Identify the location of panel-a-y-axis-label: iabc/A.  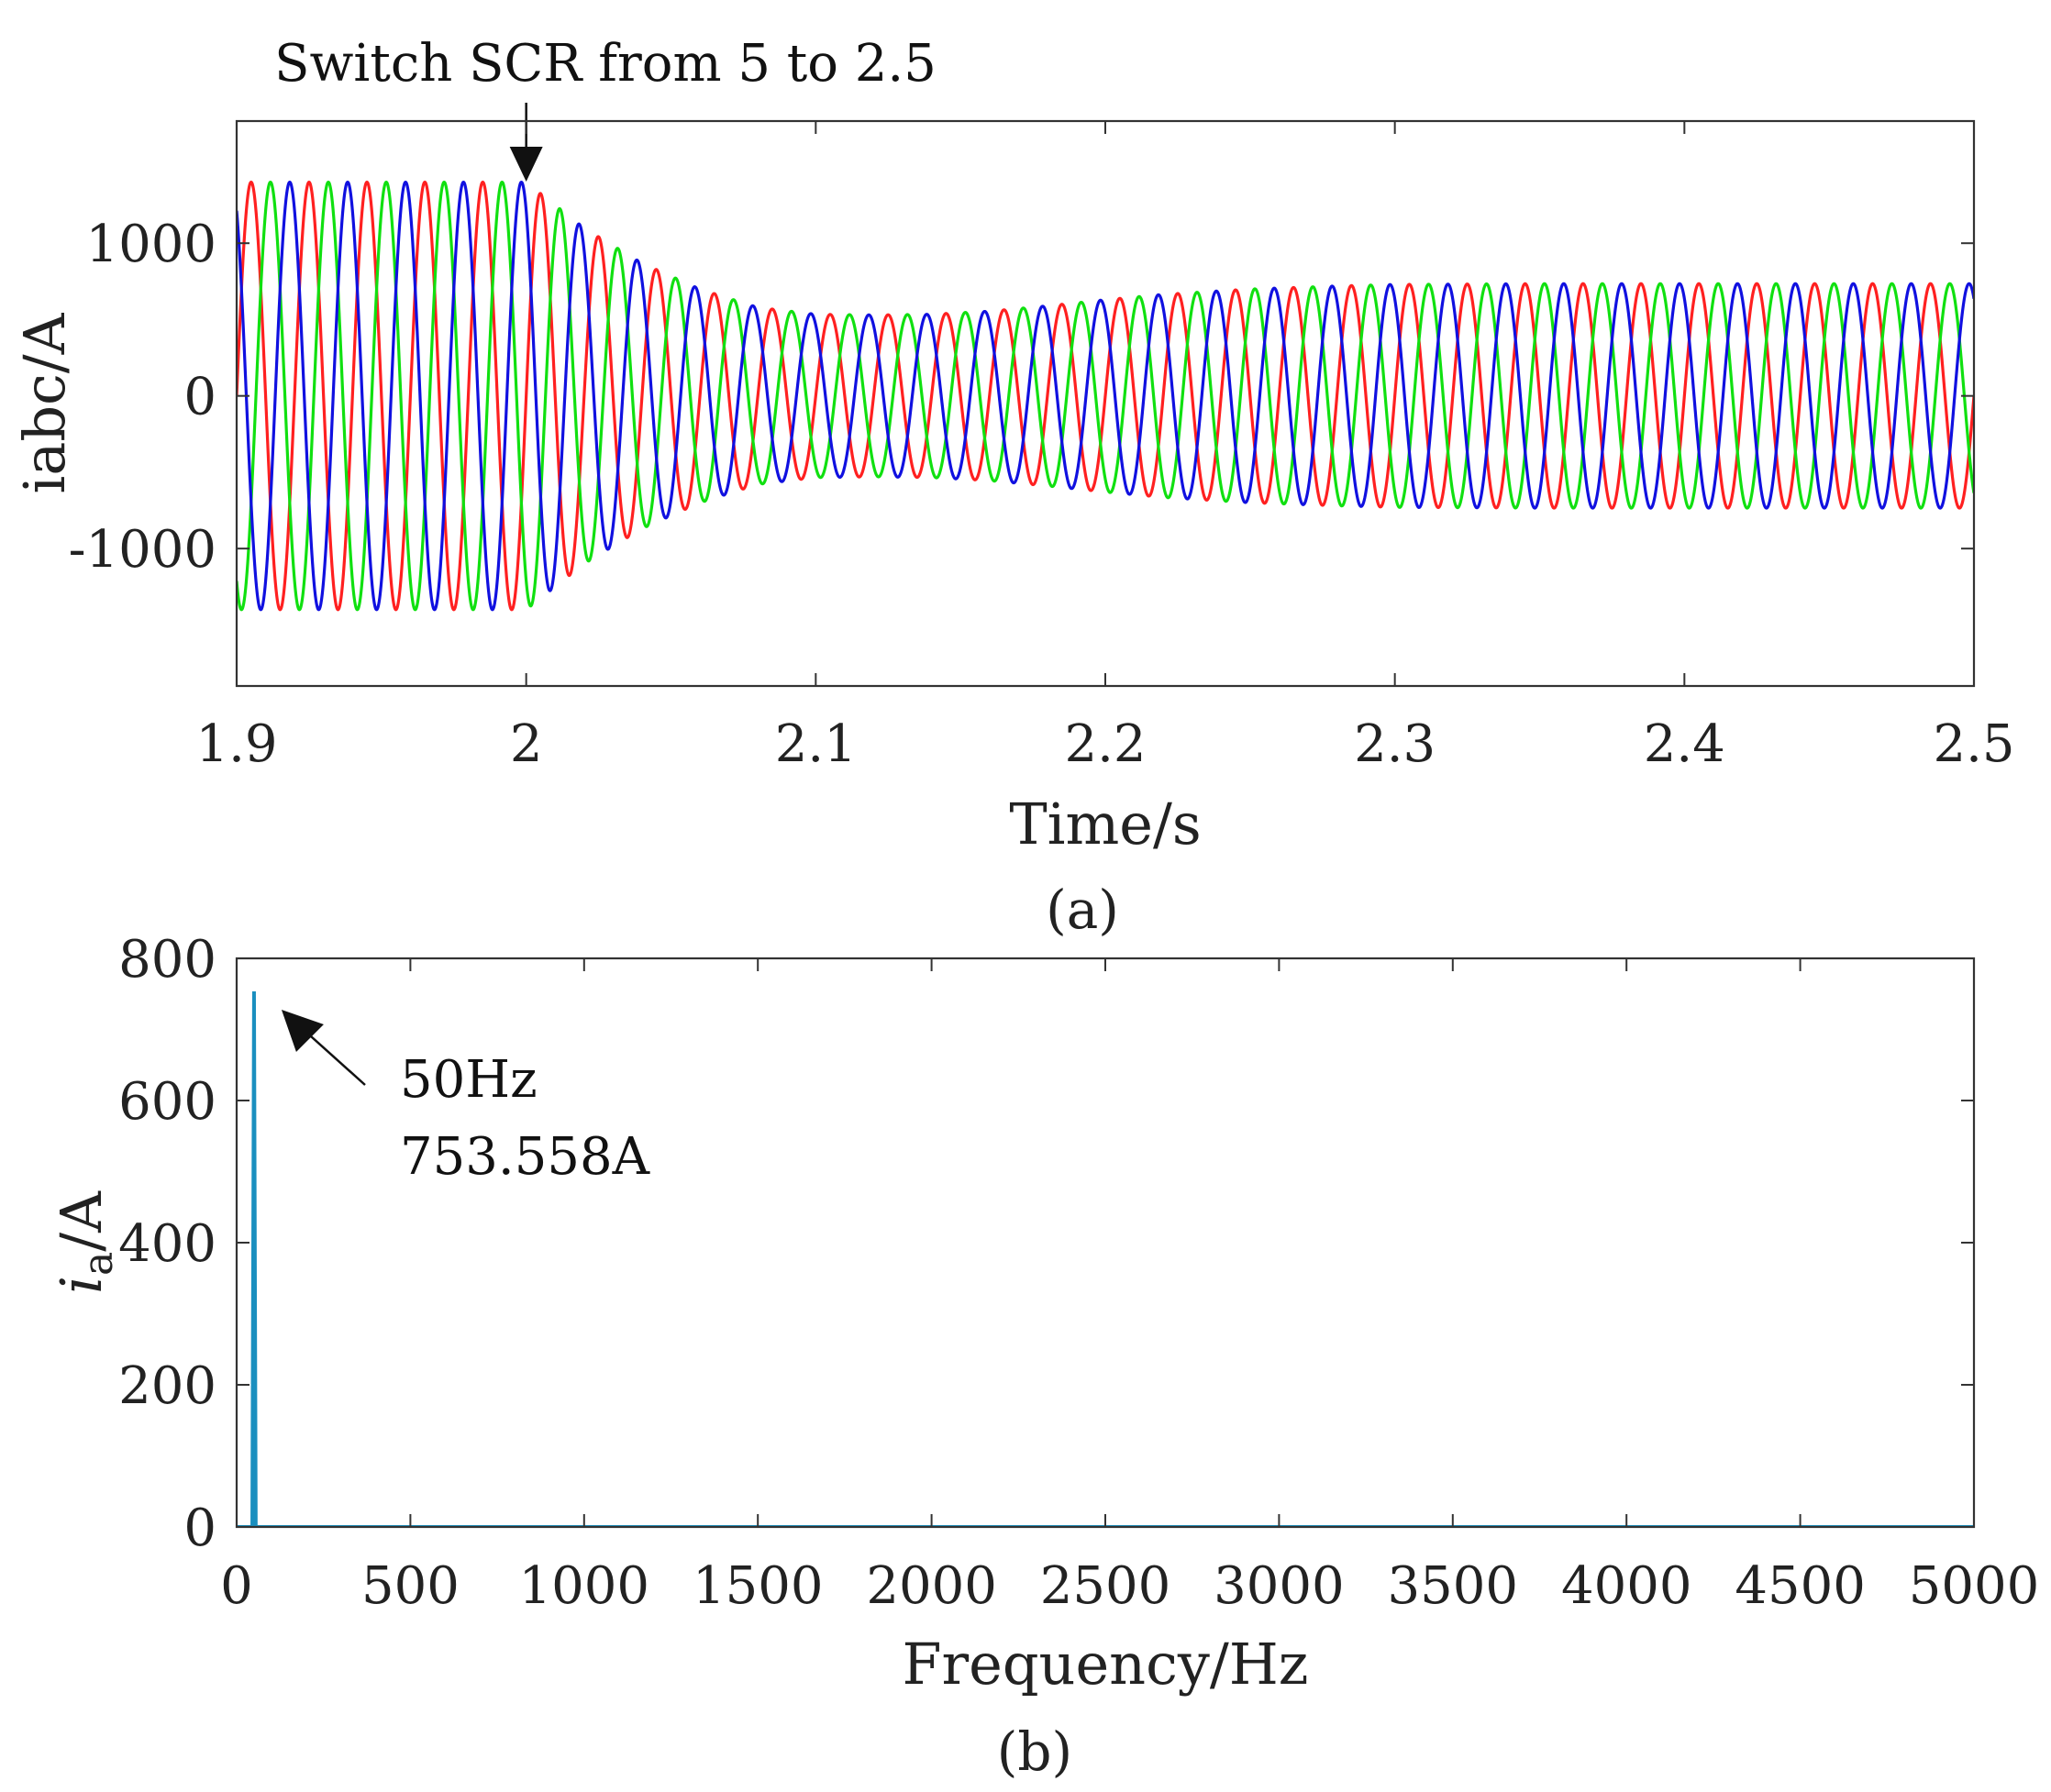
(44, 403).